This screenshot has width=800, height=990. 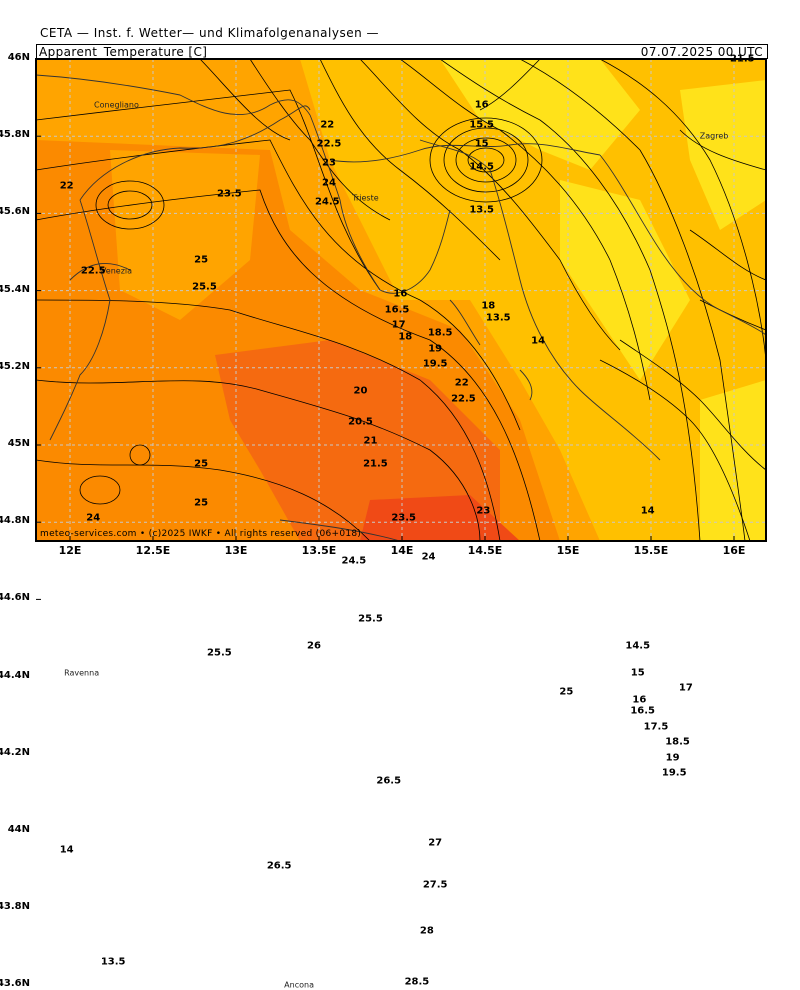 I want to click on y-tick-label: 44.6N, so click(x=15, y=598).